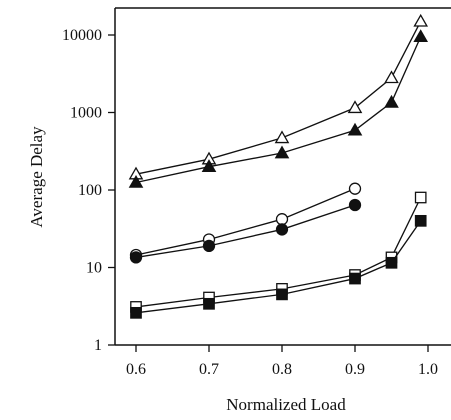  What do you see at coordinates (136, 369) in the screenshot?
I see `x-tick-label: 0.6` at bounding box center [136, 369].